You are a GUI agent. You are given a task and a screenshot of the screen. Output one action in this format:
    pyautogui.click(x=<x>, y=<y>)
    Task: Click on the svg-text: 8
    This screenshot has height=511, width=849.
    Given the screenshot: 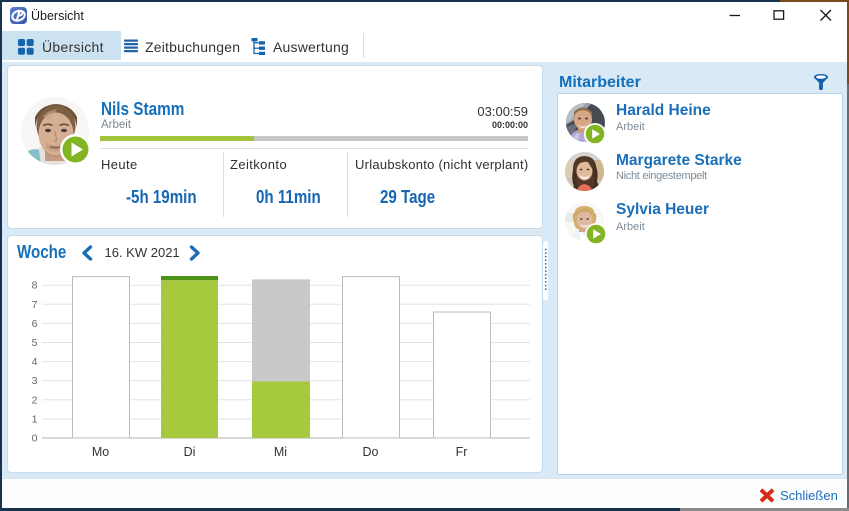 What is the action you would take?
    pyautogui.click(x=35, y=286)
    